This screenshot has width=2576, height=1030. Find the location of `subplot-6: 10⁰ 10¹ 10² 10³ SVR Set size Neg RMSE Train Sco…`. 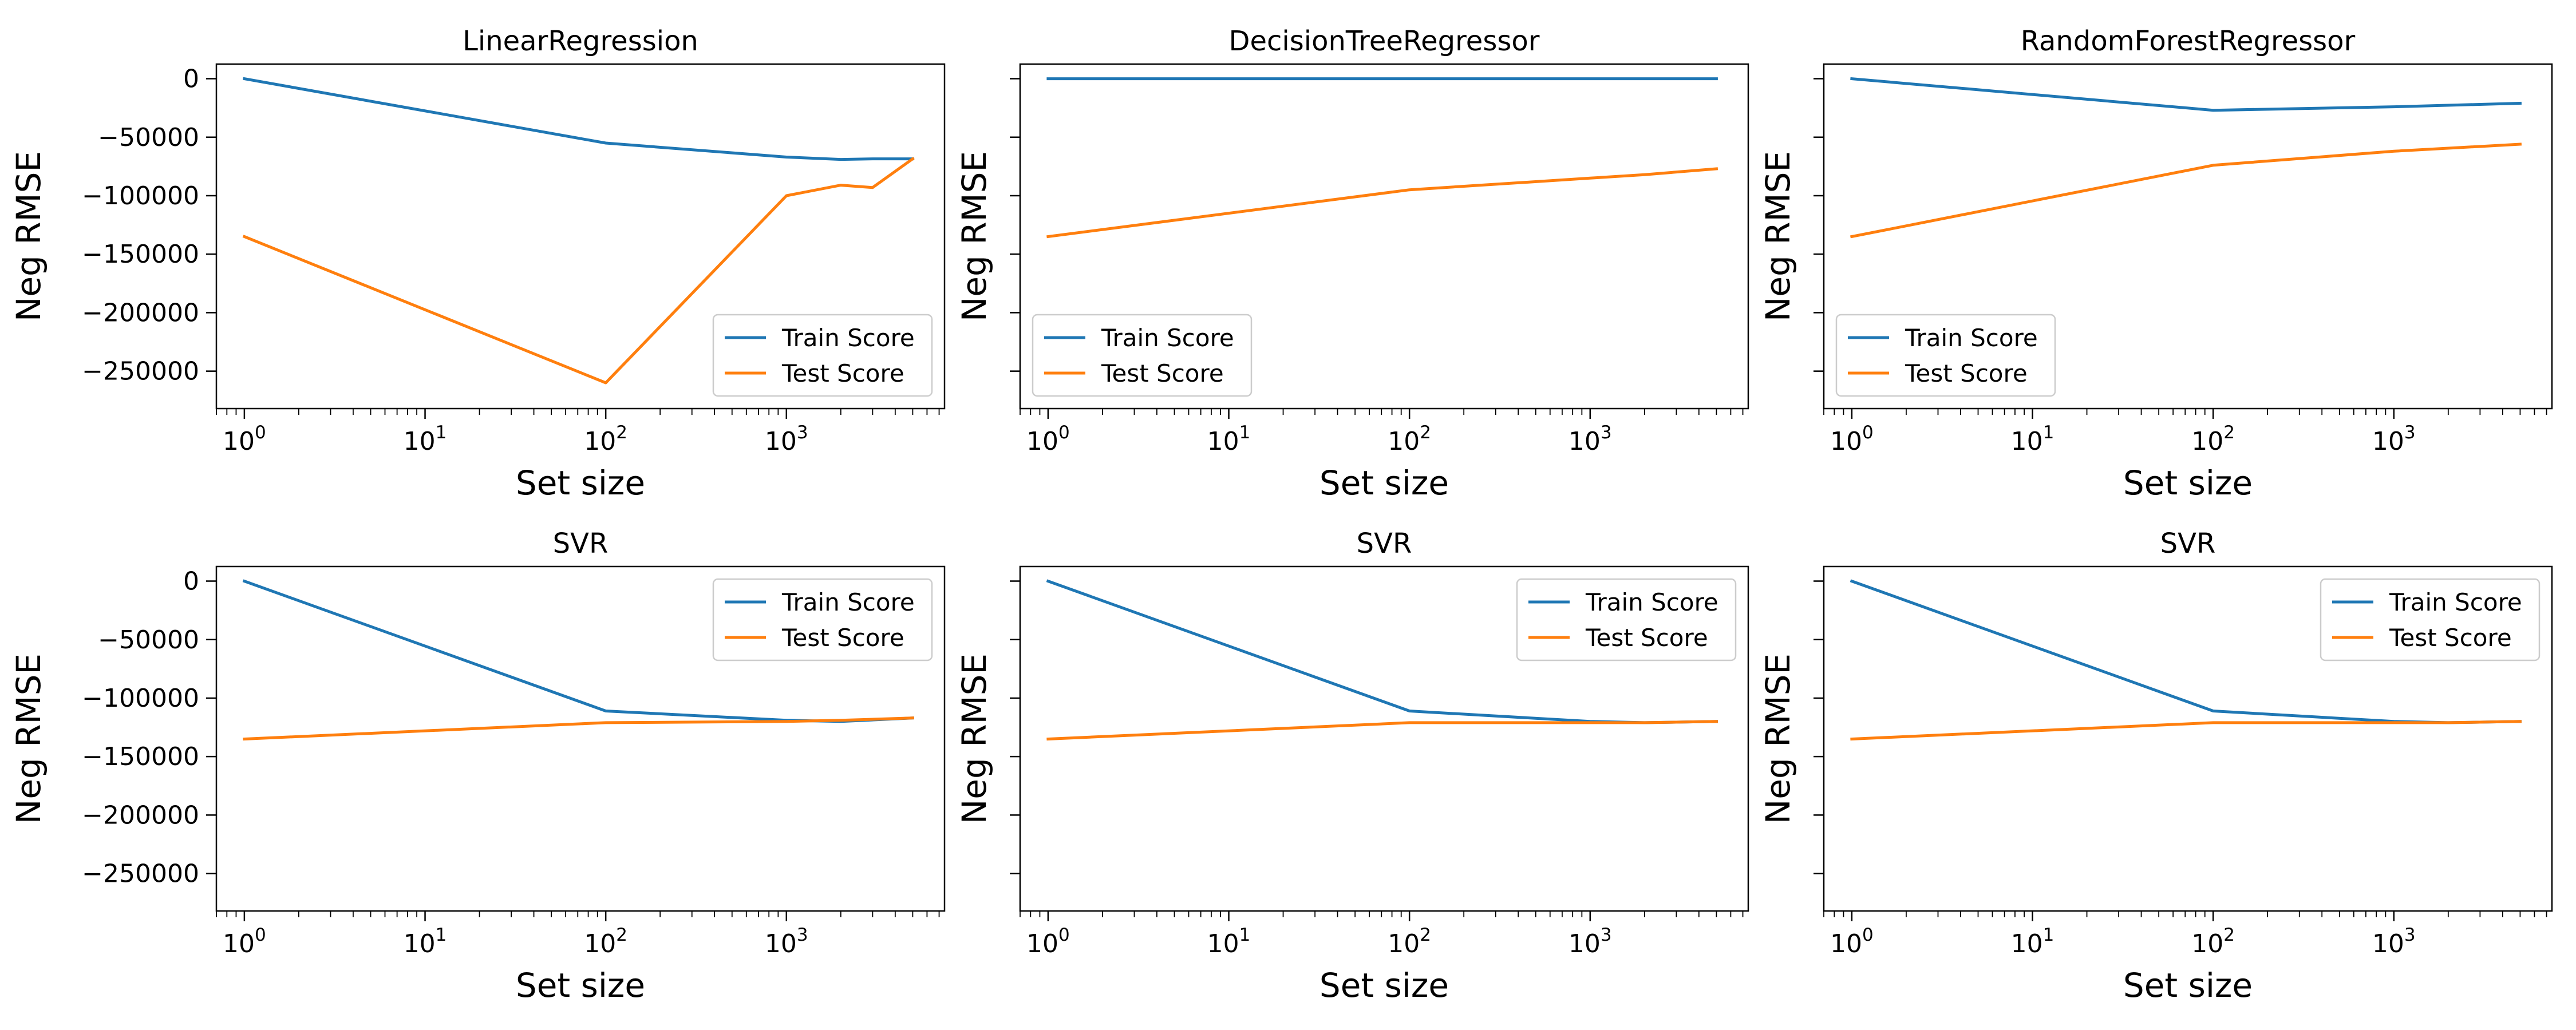

subplot-6: 10⁰ 10¹ 10² 10³ SVR Set size Neg RMSE Train Sco… is located at coordinates (2156, 766).